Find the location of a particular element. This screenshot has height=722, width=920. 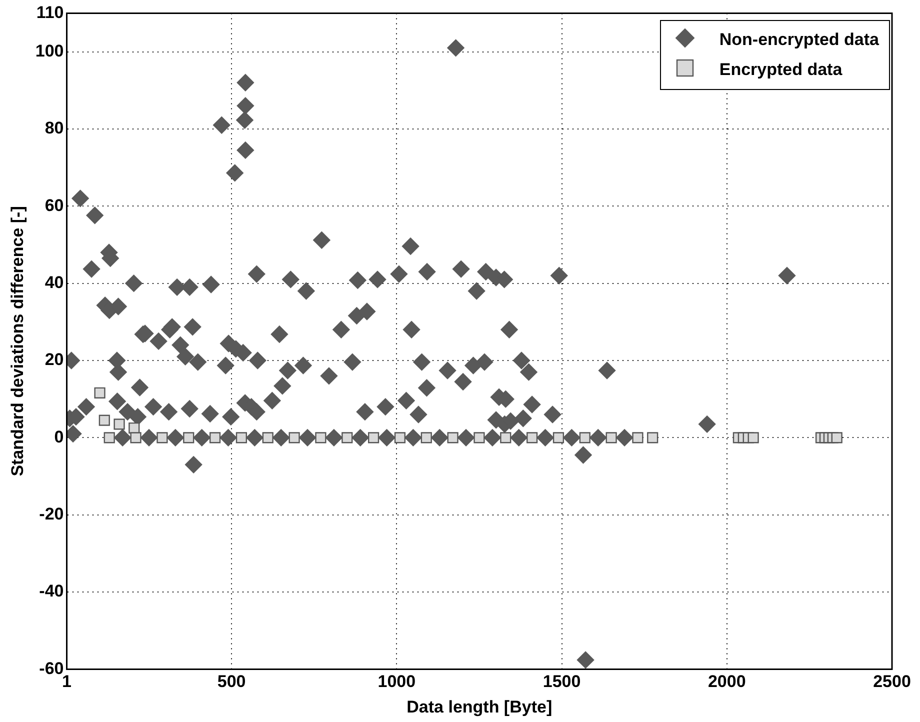

y-tick-label: 110 is located at coordinates (50, 12).